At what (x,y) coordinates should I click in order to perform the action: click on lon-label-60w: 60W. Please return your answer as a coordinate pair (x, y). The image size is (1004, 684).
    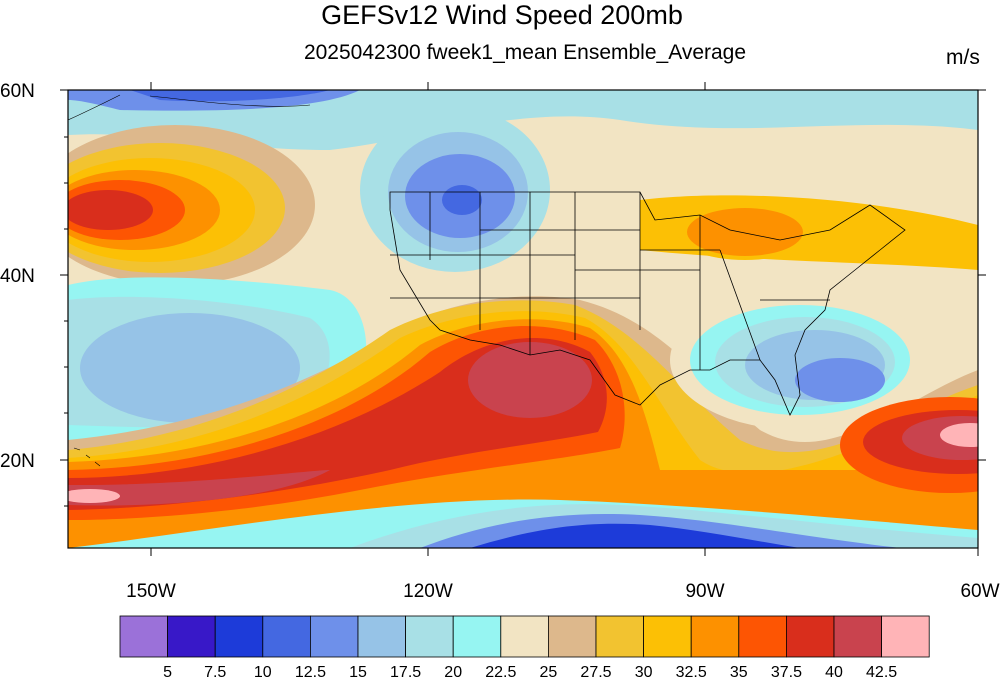
    Looking at the image, I should click on (979, 591).